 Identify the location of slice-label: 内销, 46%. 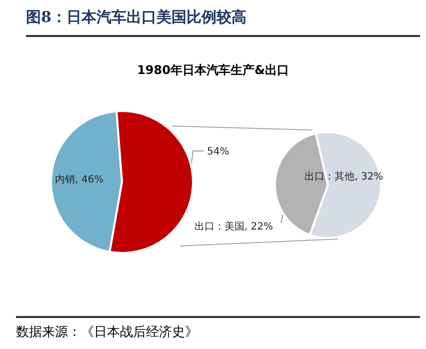
(79, 179).